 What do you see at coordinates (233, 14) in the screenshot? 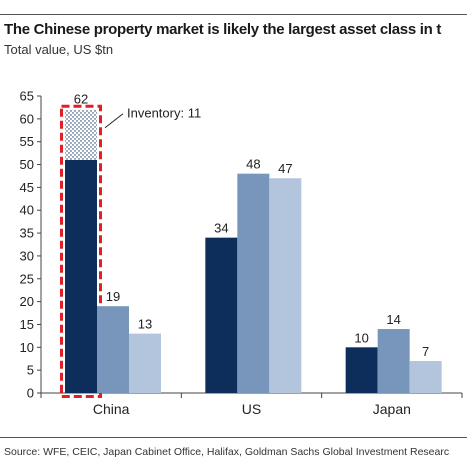
I see `top-rule` at bounding box center [233, 14].